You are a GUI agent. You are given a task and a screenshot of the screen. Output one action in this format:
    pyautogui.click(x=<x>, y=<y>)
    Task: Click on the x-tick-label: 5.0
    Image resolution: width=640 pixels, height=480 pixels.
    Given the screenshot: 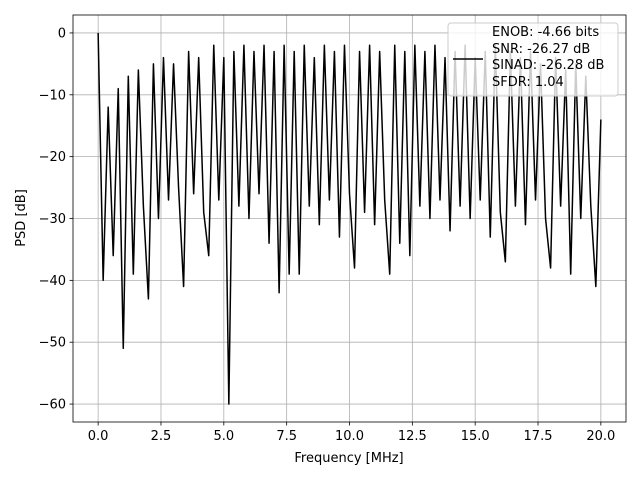 What is the action you would take?
    pyautogui.click(x=223, y=436)
    